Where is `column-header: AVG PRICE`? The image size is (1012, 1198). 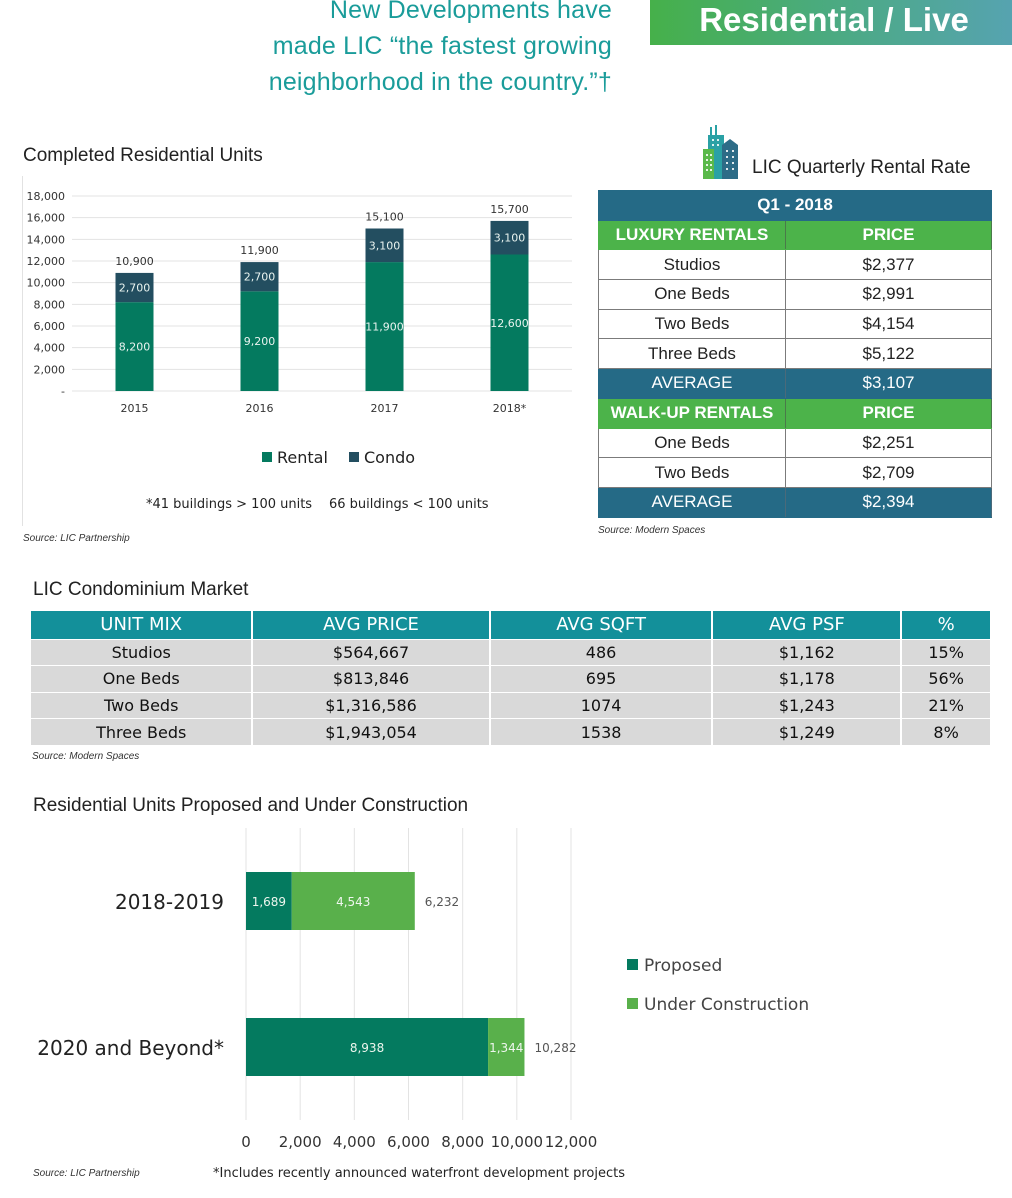 column-header: AVG PRICE is located at coordinates (371, 625).